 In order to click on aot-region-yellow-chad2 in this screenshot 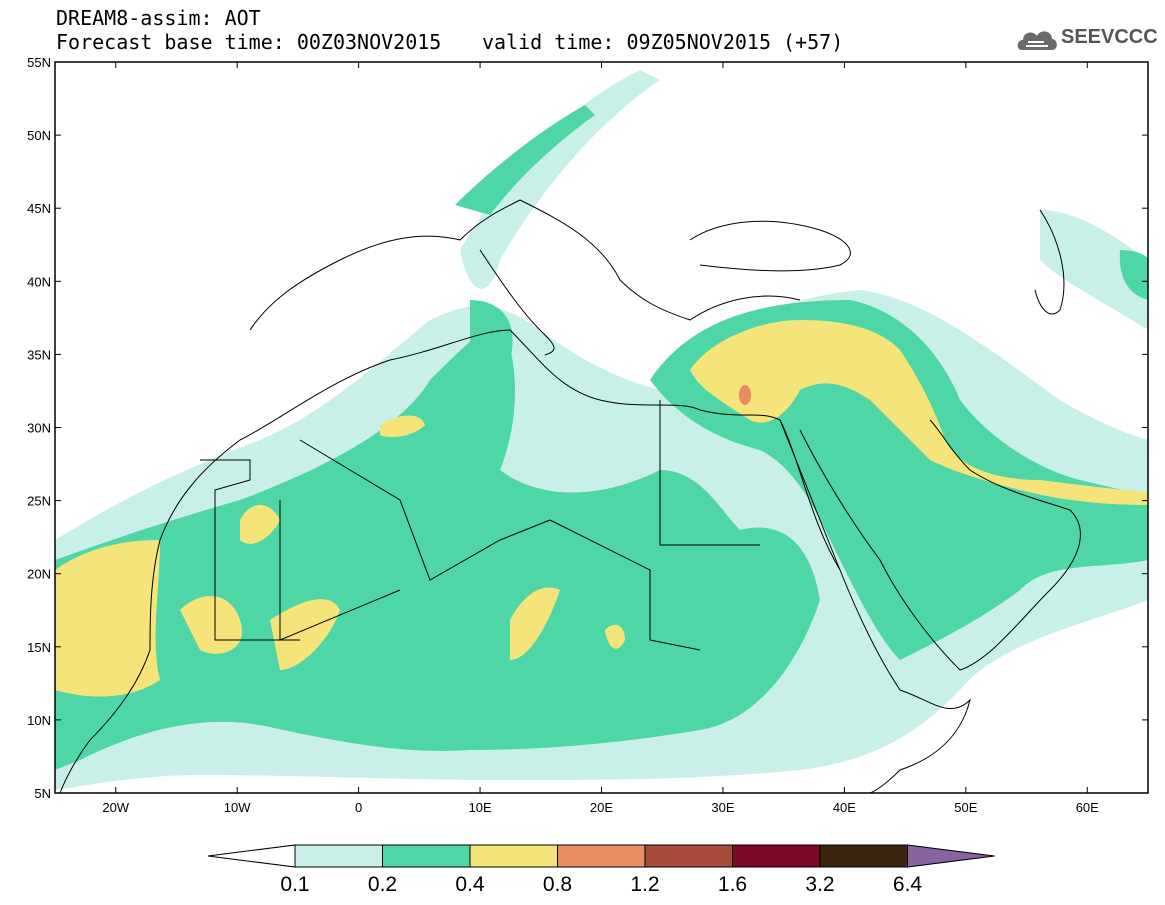, I will do `click(615, 636)`.